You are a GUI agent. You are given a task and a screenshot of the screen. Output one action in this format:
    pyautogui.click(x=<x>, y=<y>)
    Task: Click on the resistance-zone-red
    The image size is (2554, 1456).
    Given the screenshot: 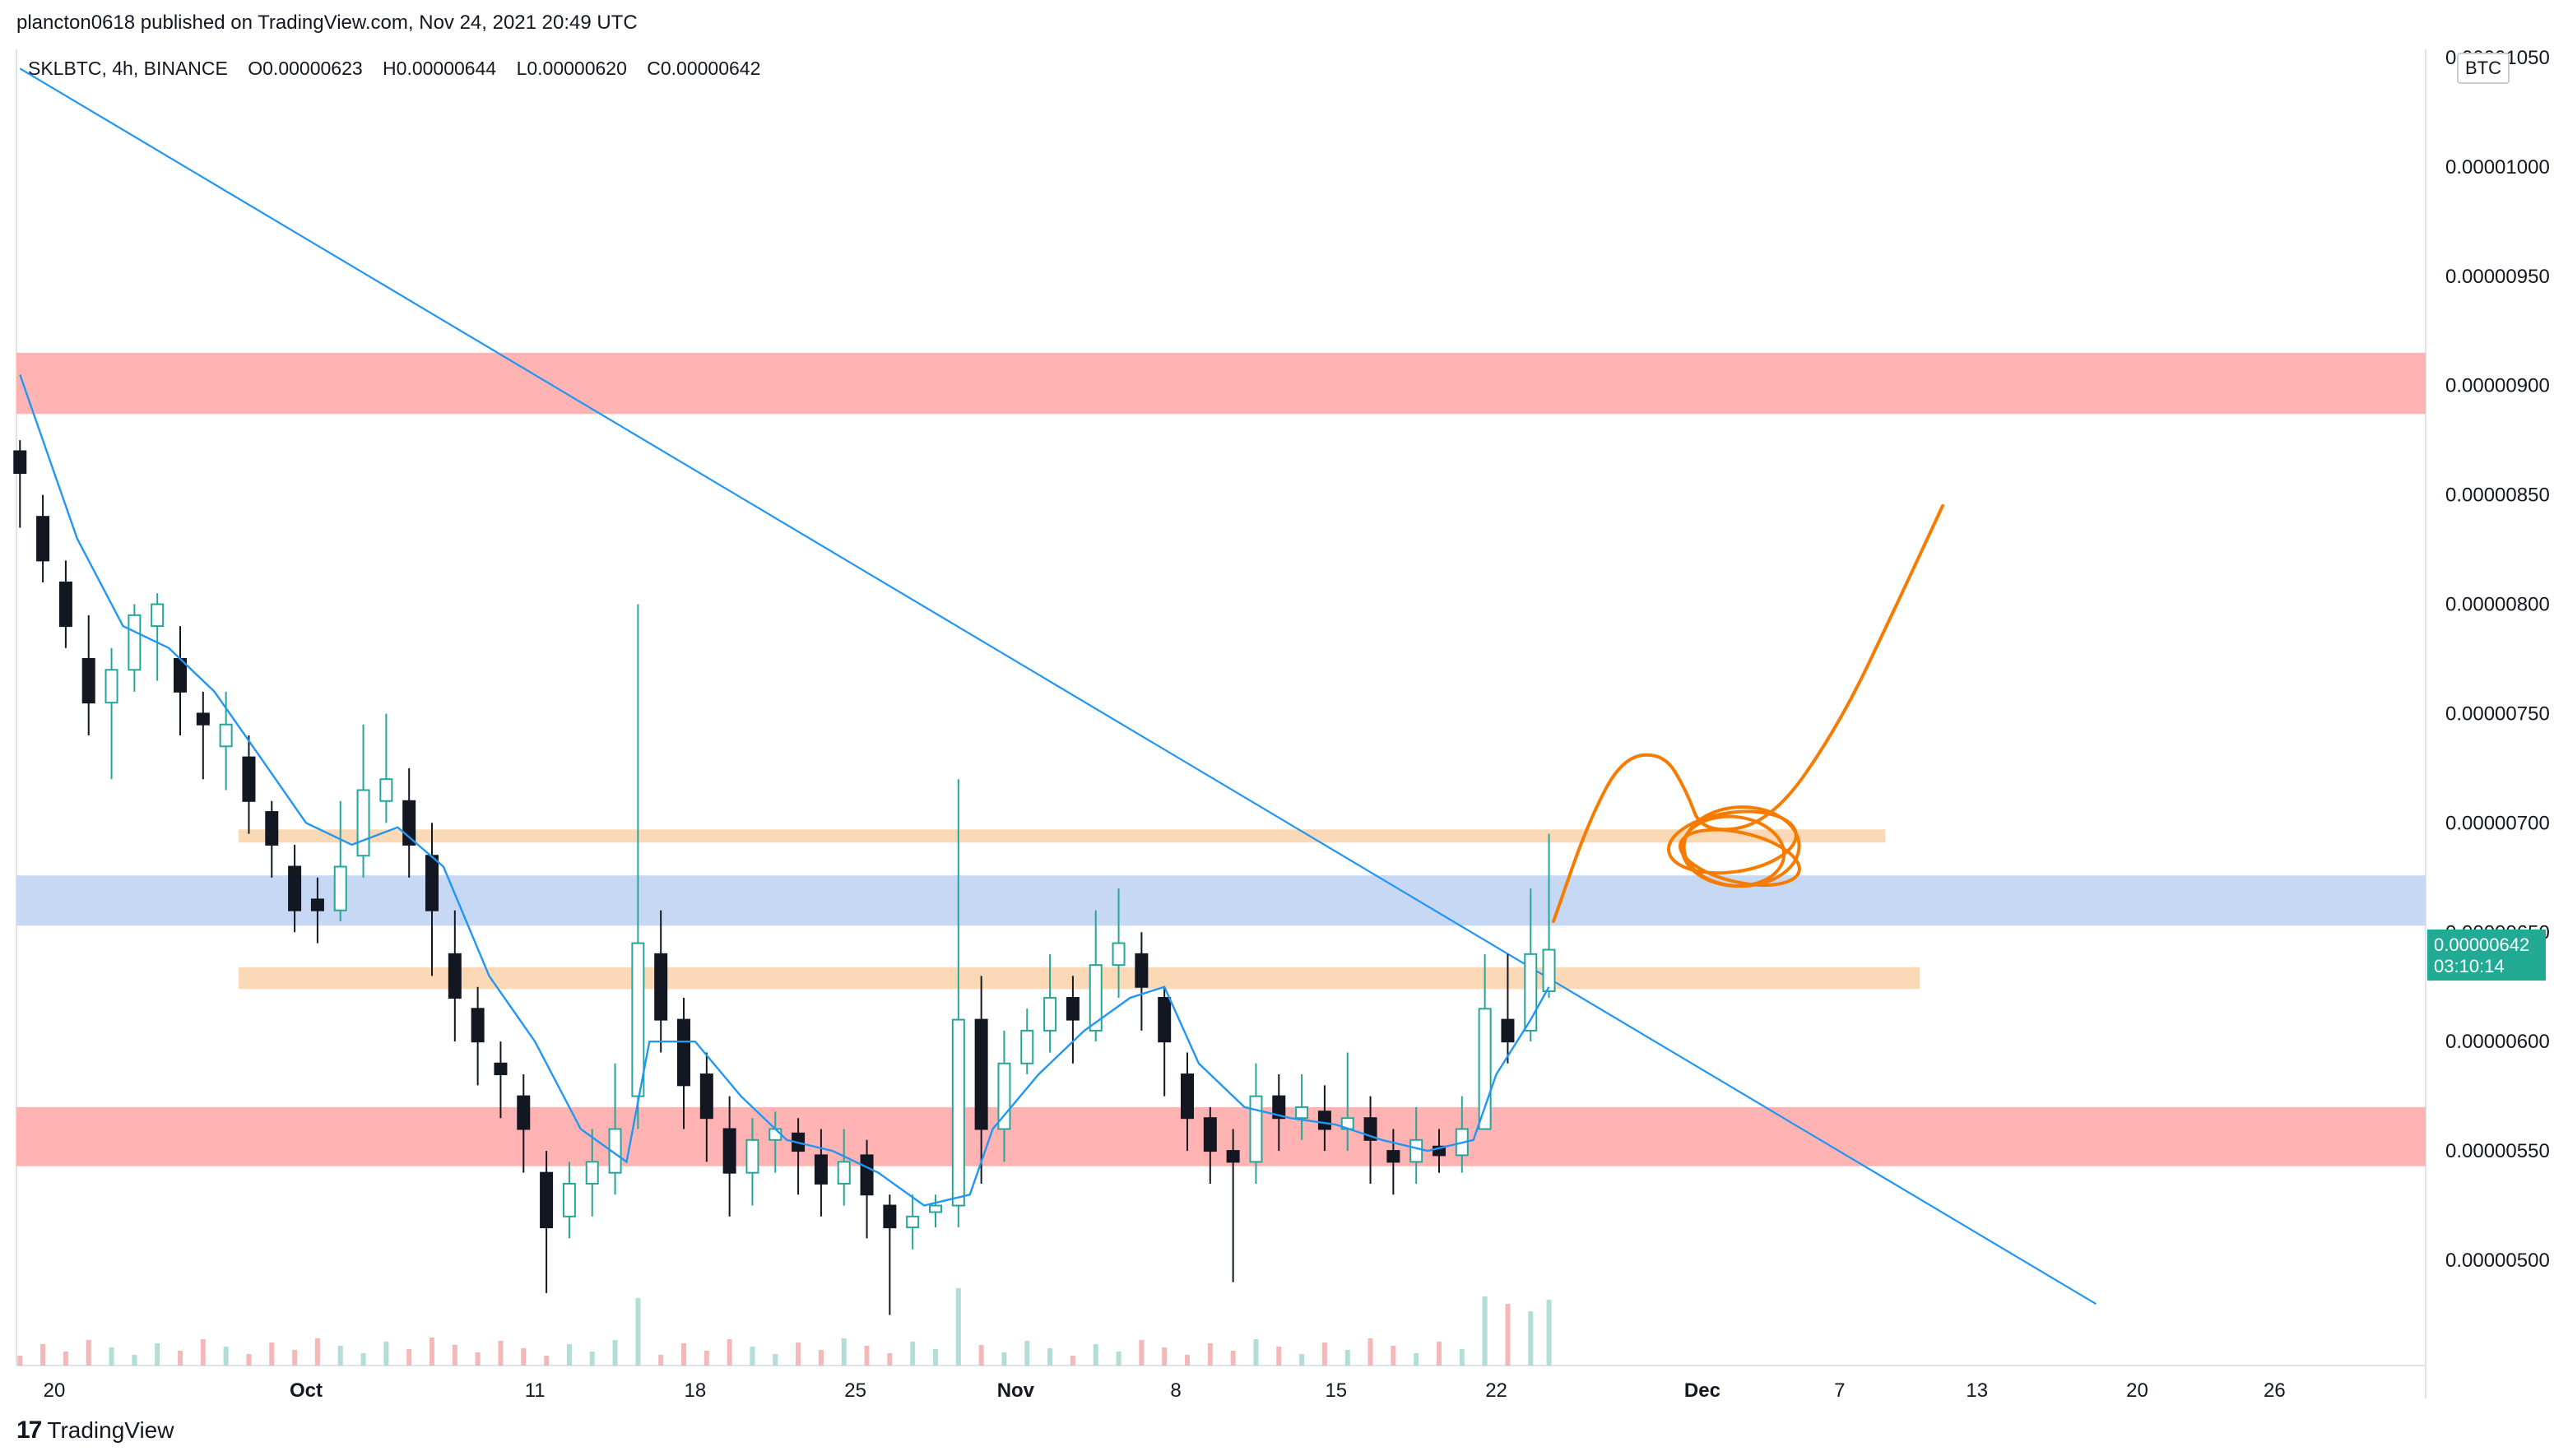 What is the action you would take?
    pyautogui.click(x=1221, y=383)
    